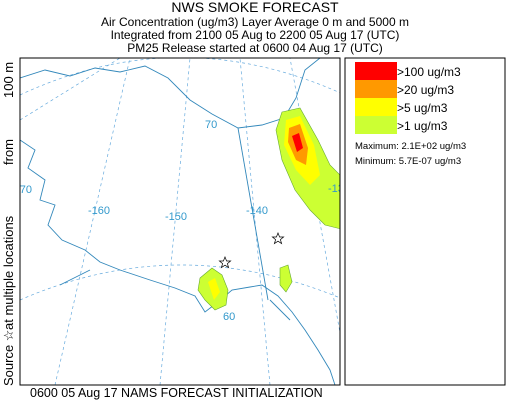  I want to click on legend-label: >1 ug/m3, so click(422, 126).